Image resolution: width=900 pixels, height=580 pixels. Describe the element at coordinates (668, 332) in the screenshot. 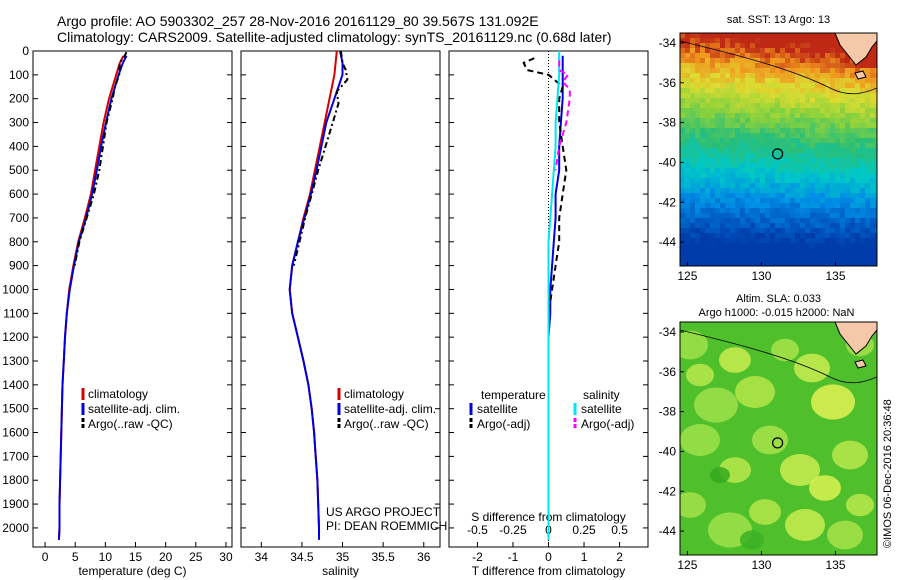

I see `lat-tick-label: -34` at that location.